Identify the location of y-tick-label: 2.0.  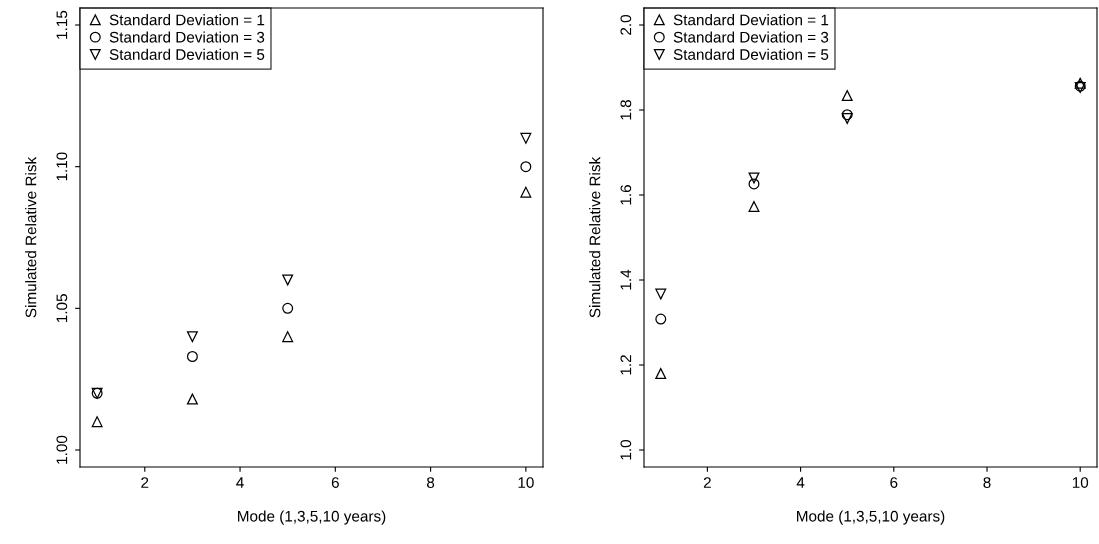
(626, 24).